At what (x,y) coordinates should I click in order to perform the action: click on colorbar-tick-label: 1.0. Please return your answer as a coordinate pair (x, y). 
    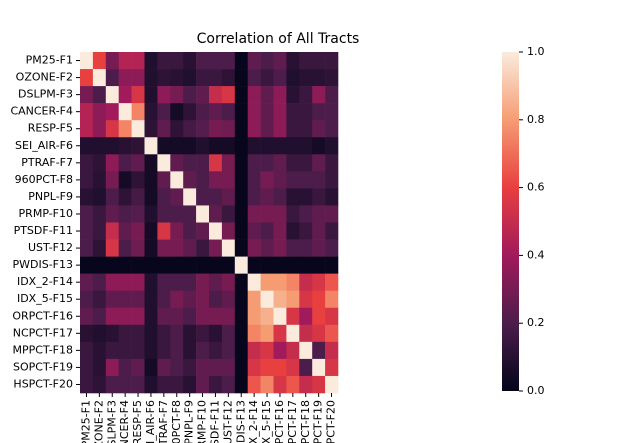
    Looking at the image, I should click on (536, 51).